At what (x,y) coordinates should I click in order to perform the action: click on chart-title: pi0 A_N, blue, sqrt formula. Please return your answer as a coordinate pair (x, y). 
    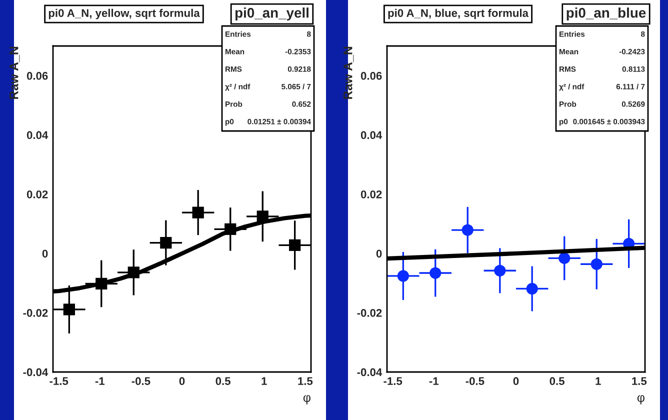
    Looking at the image, I should click on (458, 14).